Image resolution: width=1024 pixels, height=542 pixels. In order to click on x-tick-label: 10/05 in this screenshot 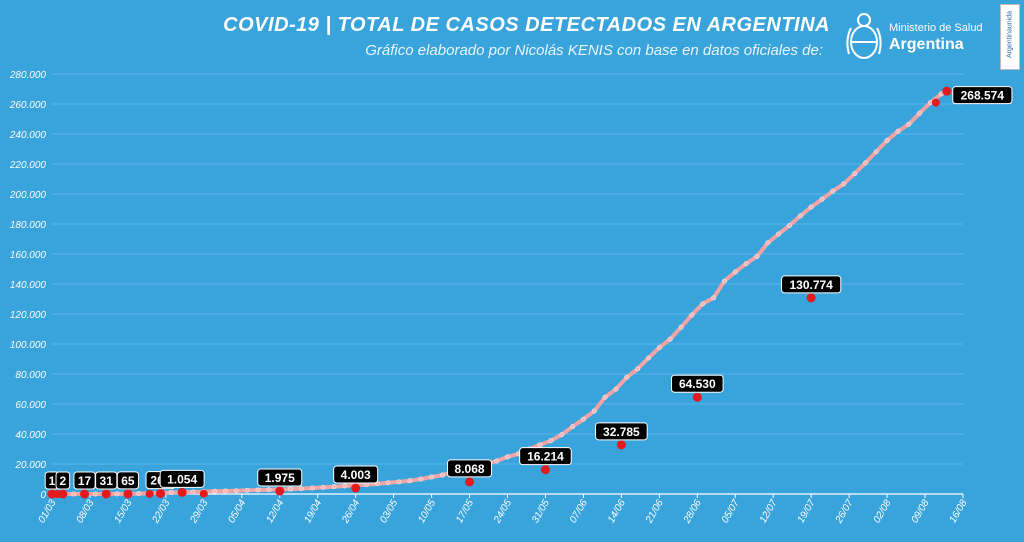, I will do `click(427, 512)`.